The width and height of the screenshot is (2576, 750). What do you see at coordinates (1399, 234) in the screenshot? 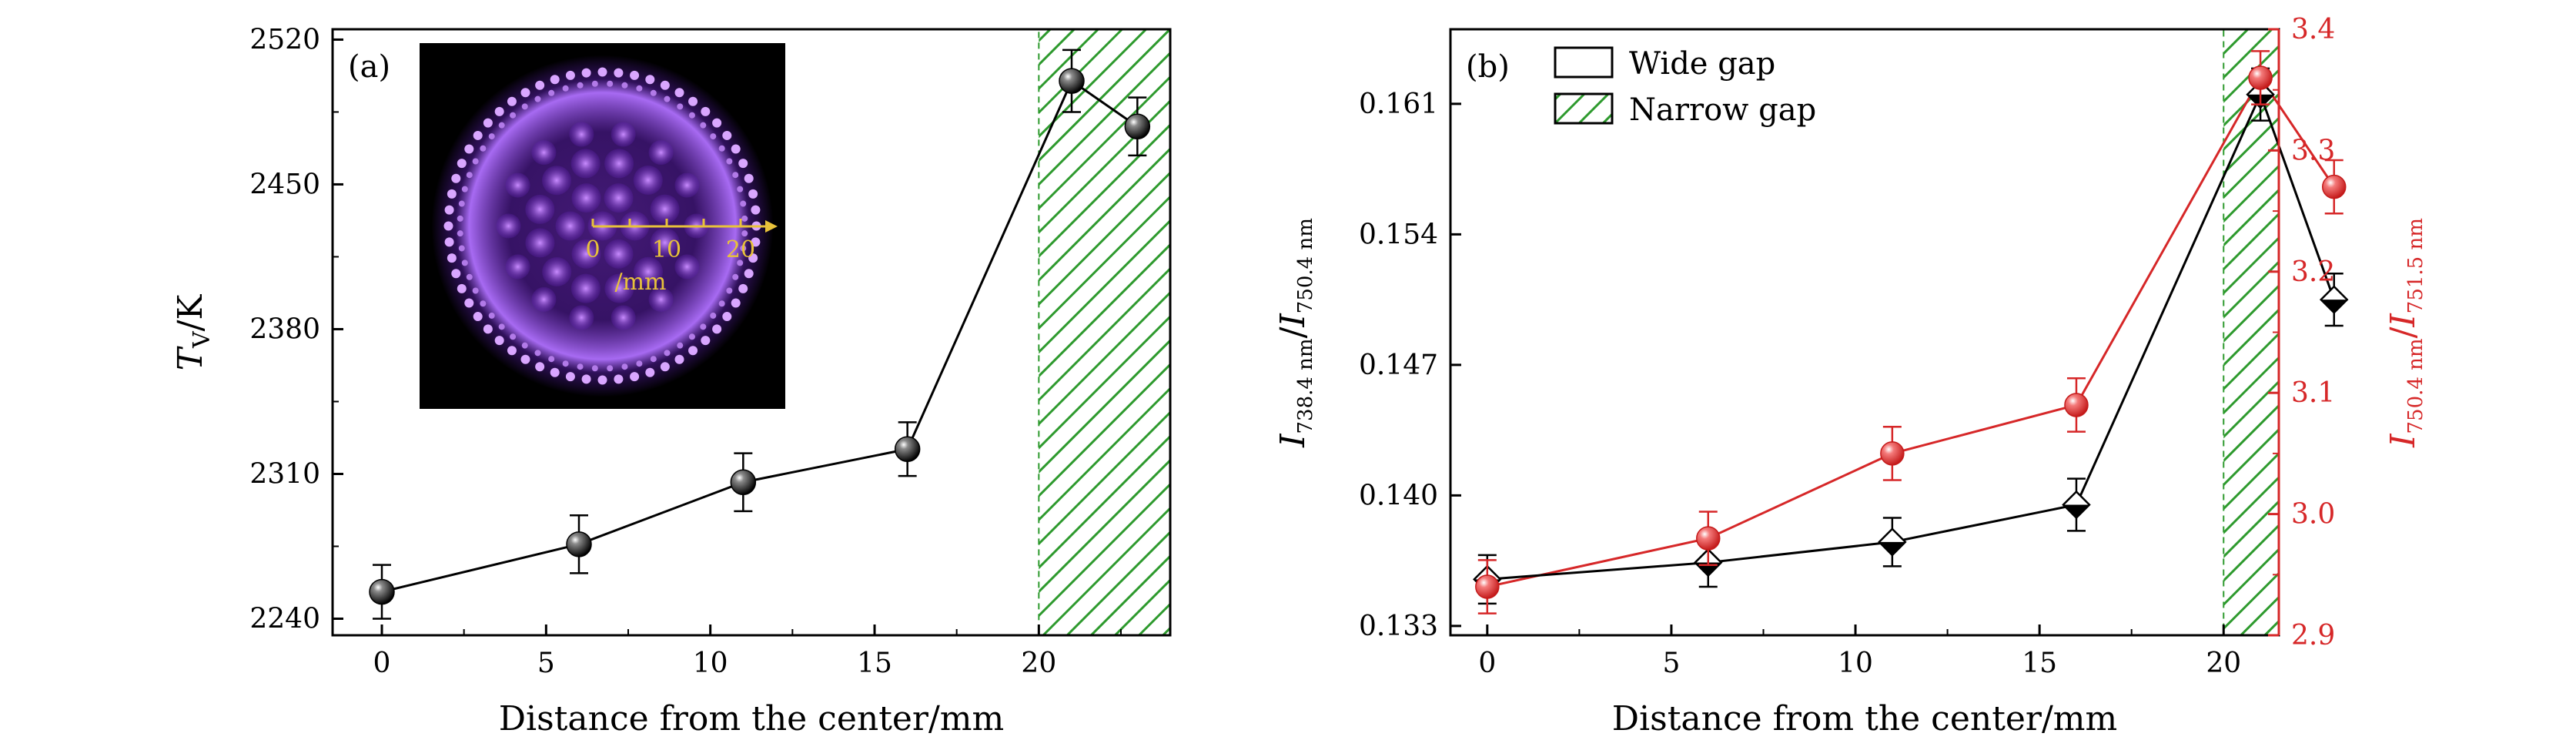
I see `panel-b-left-y-tick-label: 0.154` at bounding box center [1399, 234].